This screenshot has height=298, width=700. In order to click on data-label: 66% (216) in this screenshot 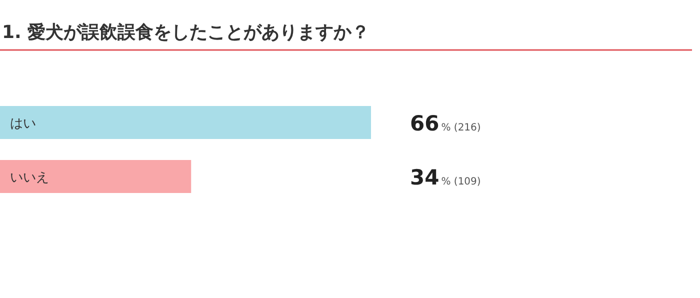, I will do `click(445, 124)`.